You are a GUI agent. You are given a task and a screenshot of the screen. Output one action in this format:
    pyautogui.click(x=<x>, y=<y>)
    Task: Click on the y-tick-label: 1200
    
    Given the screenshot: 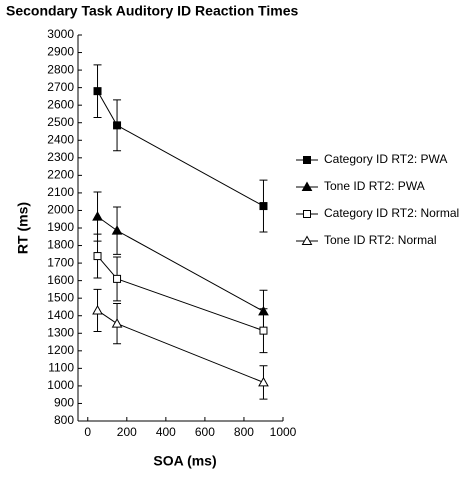 What is the action you would take?
    pyautogui.click(x=60, y=350)
    